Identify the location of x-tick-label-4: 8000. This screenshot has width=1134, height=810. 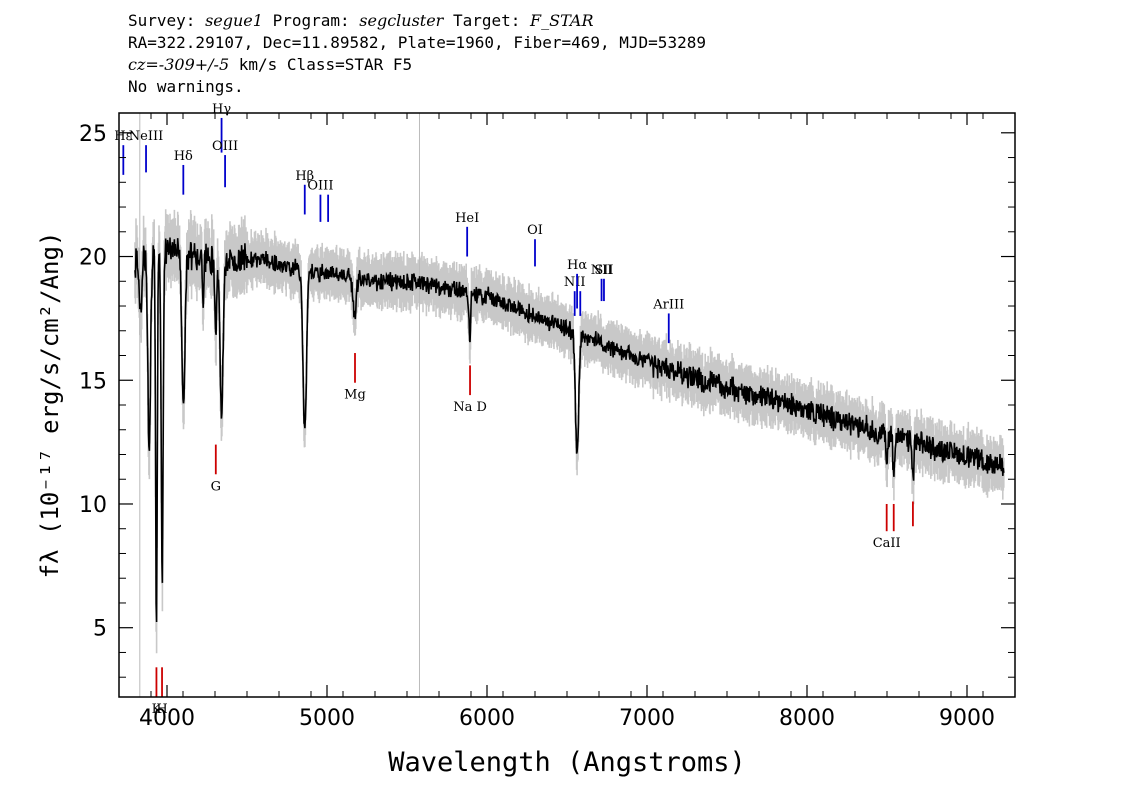
(807, 718).